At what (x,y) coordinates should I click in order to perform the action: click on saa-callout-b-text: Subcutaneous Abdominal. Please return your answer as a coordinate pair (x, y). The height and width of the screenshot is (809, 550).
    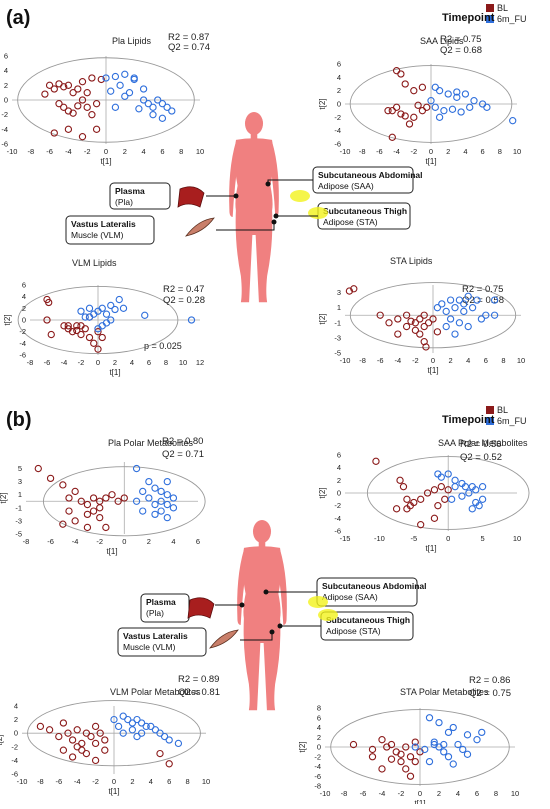
    Looking at the image, I should click on (374, 586).